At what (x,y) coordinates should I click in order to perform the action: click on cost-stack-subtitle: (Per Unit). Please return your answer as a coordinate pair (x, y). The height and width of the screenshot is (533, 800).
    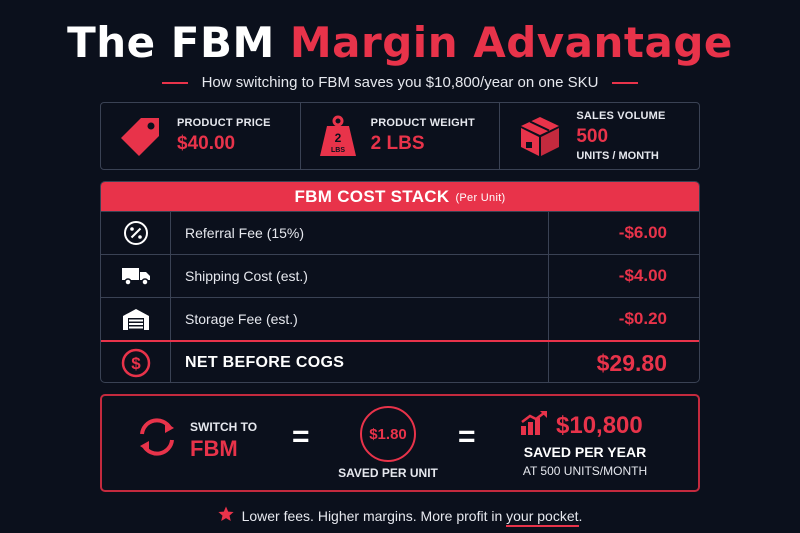
    Looking at the image, I should click on (480, 198).